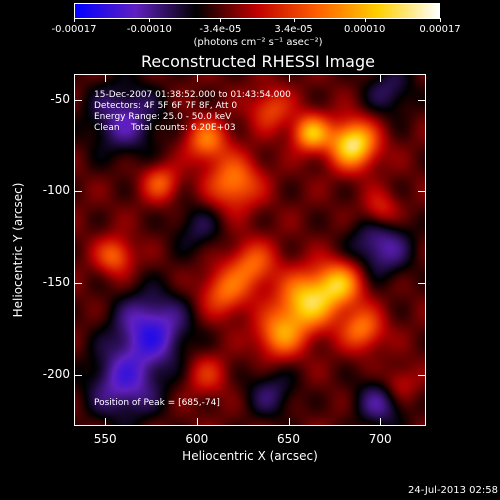  Describe the element at coordinates (105, 439) in the screenshot. I see `x-tick-label: 550` at that location.